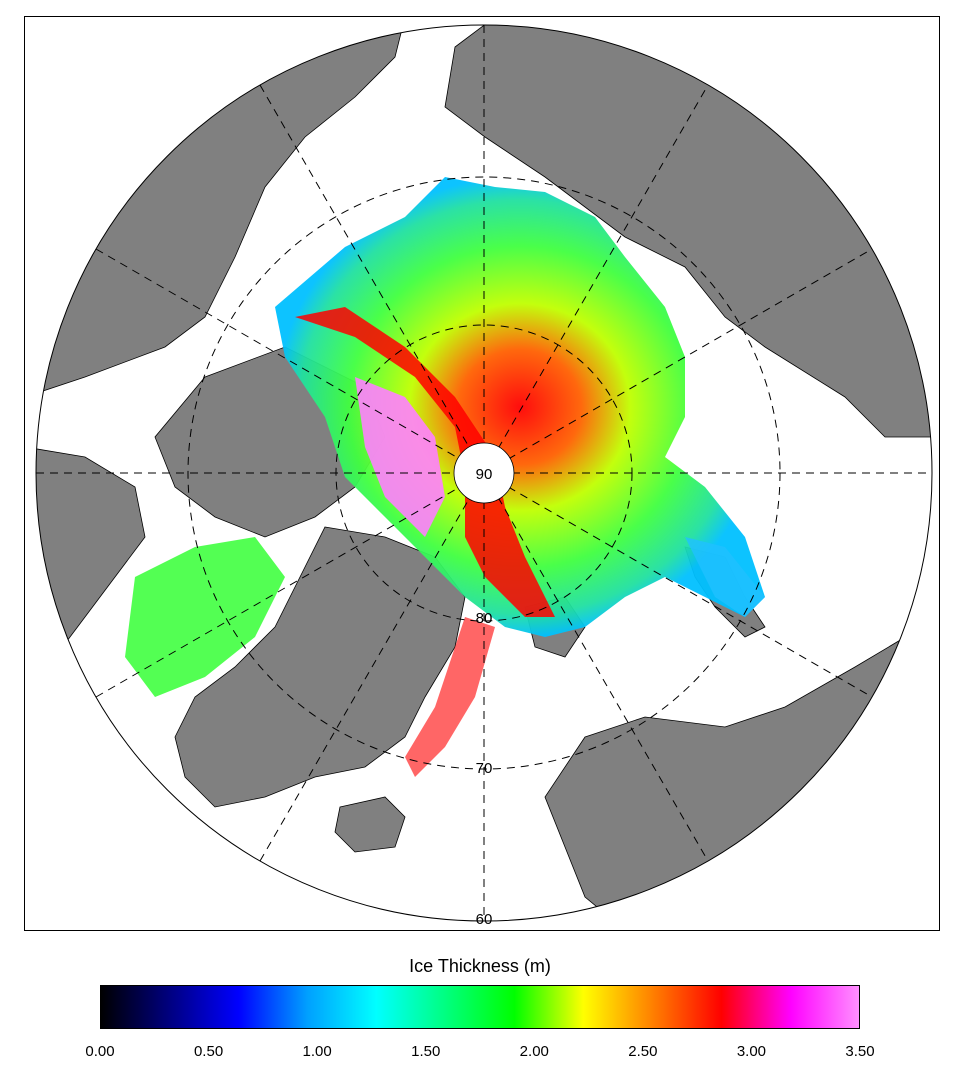  Describe the element at coordinates (534, 1051) in the screenshot. I see `colorbar-tick-label: 2.00` at that location.